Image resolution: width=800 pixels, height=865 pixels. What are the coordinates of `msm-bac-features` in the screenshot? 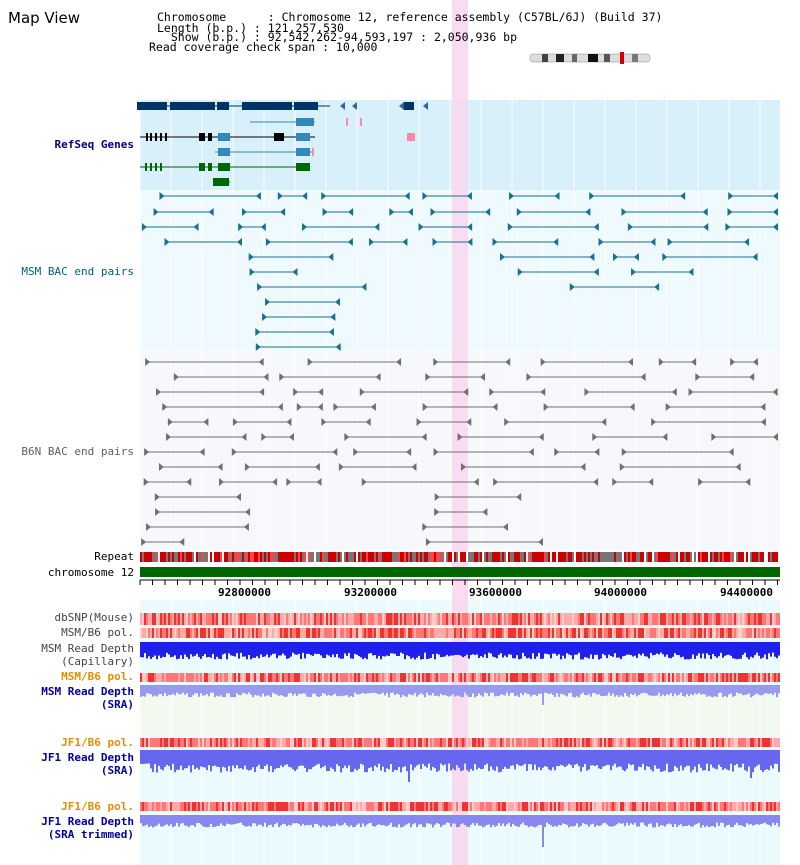 It's located at (459, 271).